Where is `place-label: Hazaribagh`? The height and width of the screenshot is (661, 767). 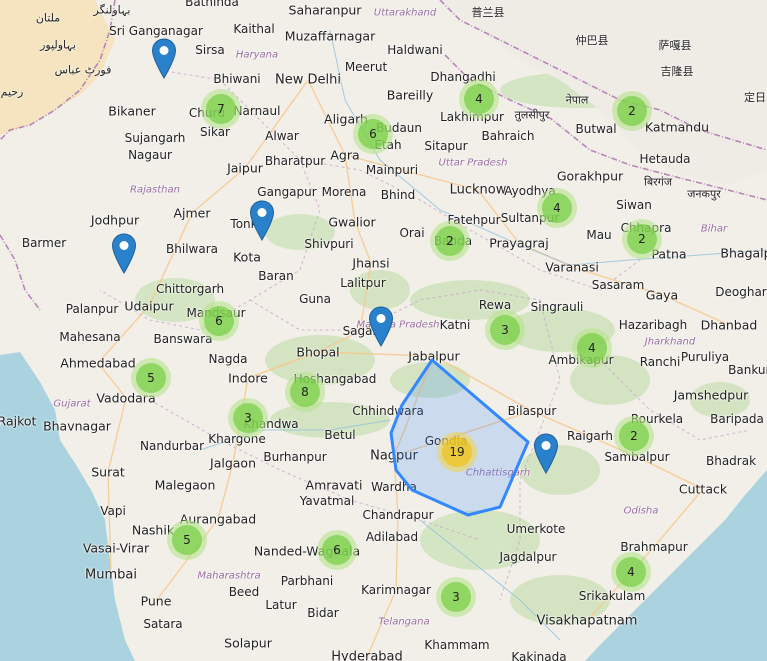
place-label: Hazaribagh is located at coordinates (653, 325).